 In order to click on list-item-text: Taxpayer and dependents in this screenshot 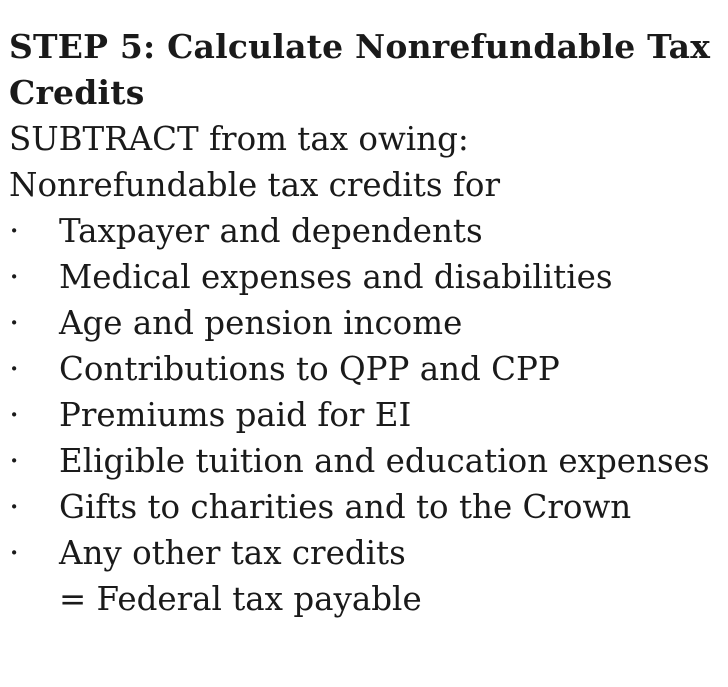, I will do `click(271, 231)`.